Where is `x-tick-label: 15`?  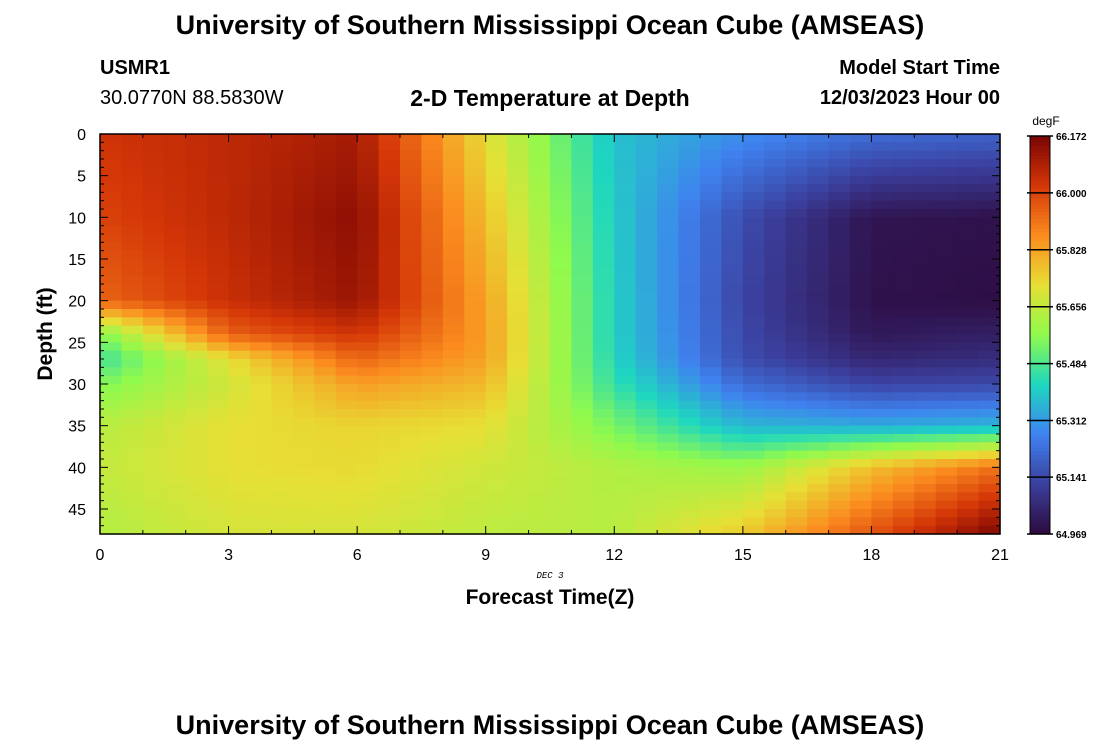 x-tick-label: 15 is located at coordinates (743, 555).